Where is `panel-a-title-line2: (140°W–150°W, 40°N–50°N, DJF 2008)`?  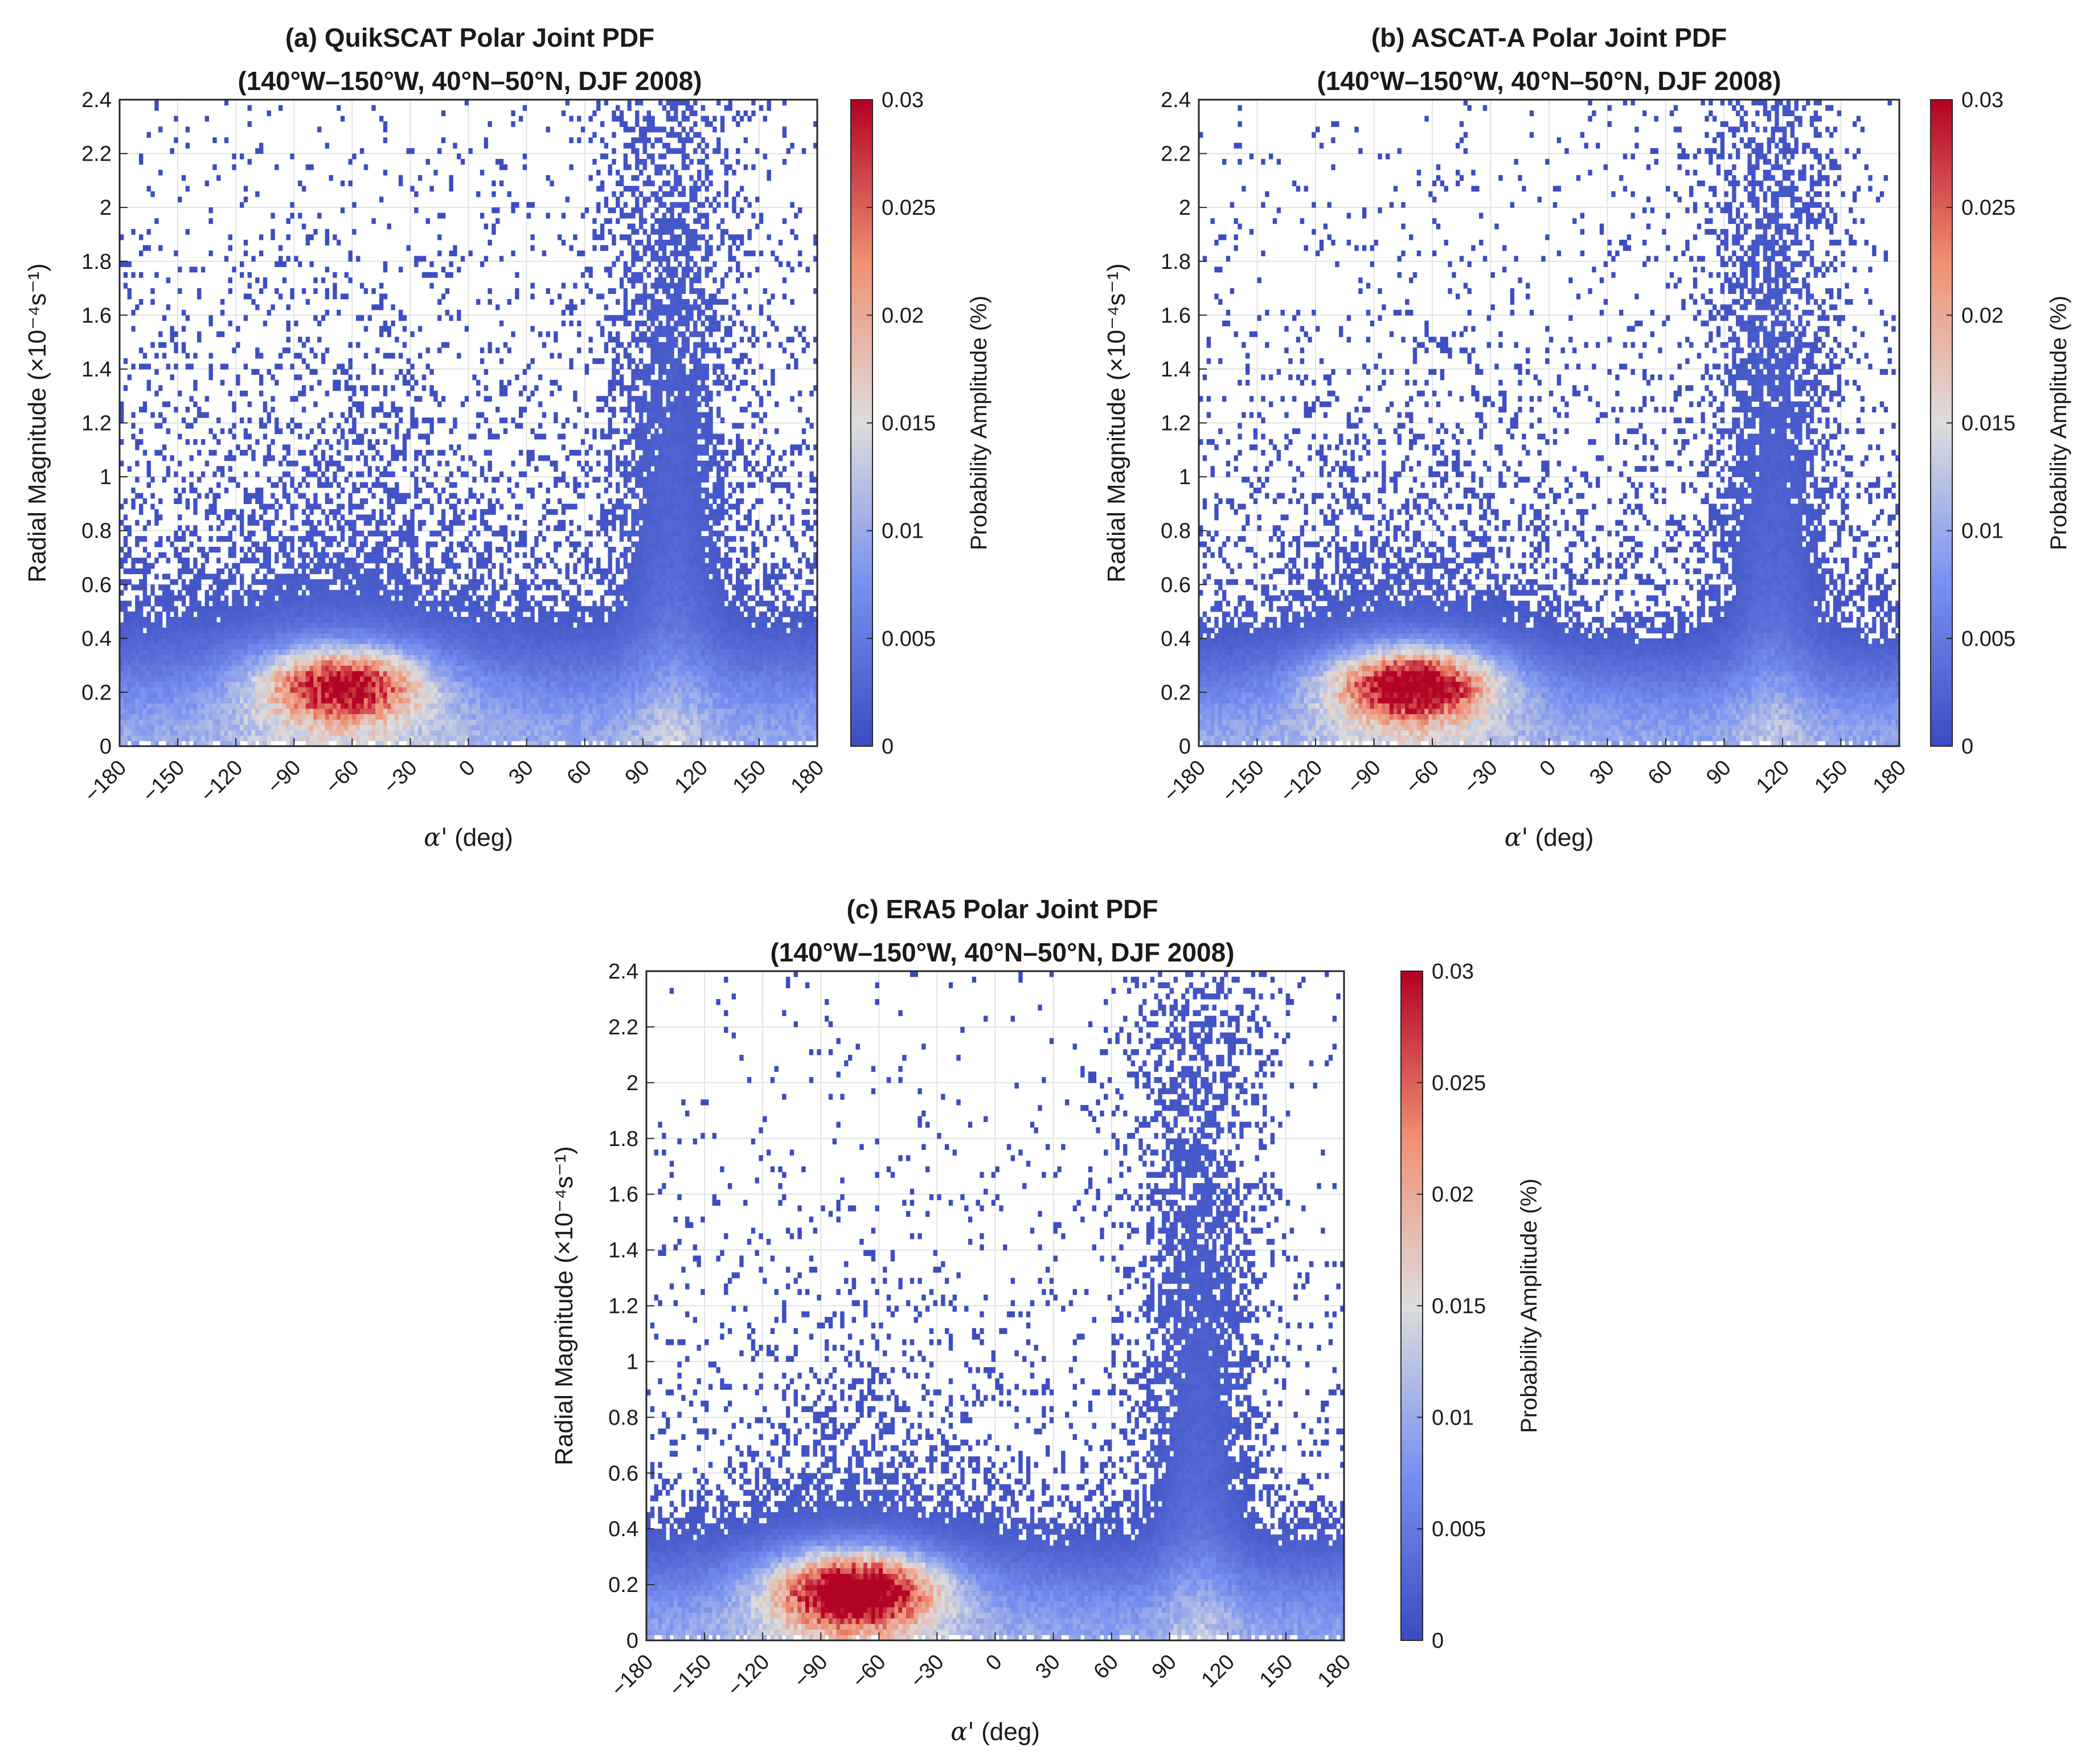
panel-a-title-line2: (140°W–150°W, 40°N–50°N, DJF 2008) is located at coordinates (469, 81).